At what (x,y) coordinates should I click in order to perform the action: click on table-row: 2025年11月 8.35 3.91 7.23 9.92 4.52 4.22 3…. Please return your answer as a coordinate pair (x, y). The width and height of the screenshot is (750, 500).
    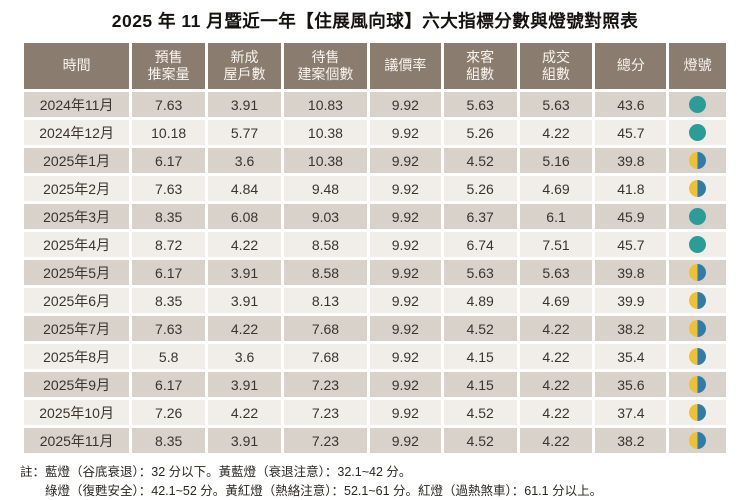
    Looking at the image, I should click on (375, 440).